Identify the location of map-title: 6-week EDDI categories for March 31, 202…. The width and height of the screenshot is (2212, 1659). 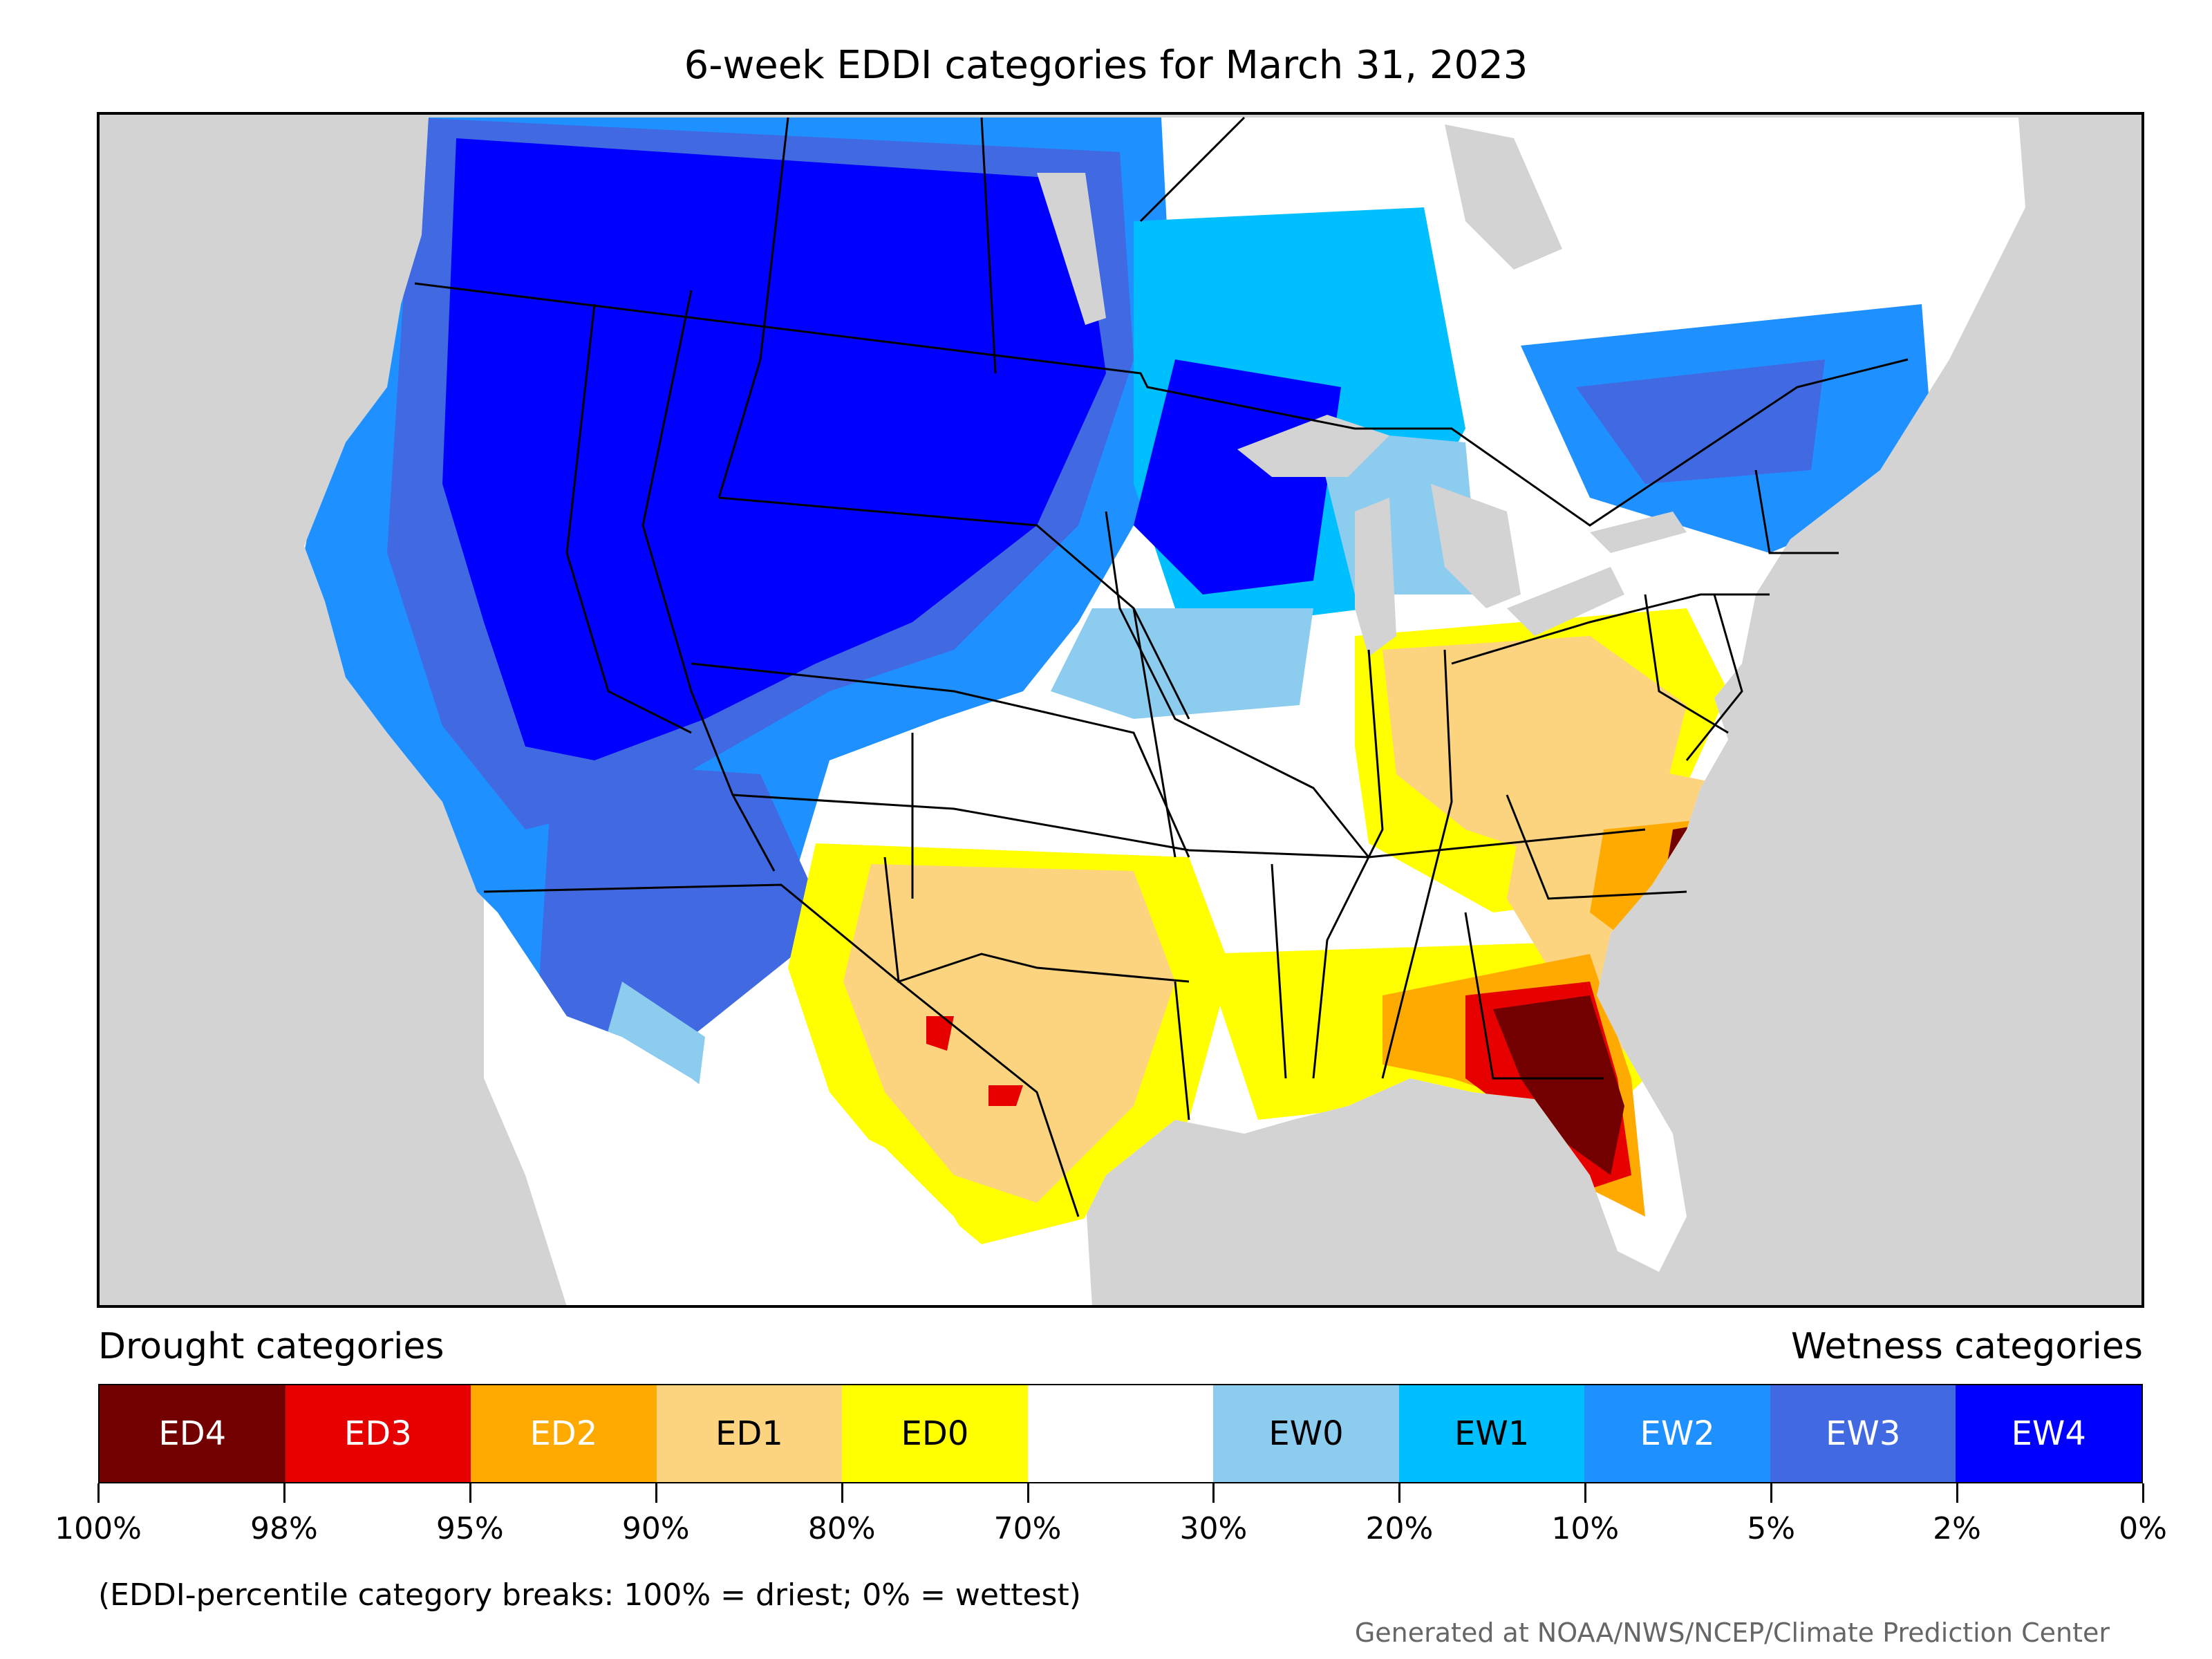
(1106, 65).